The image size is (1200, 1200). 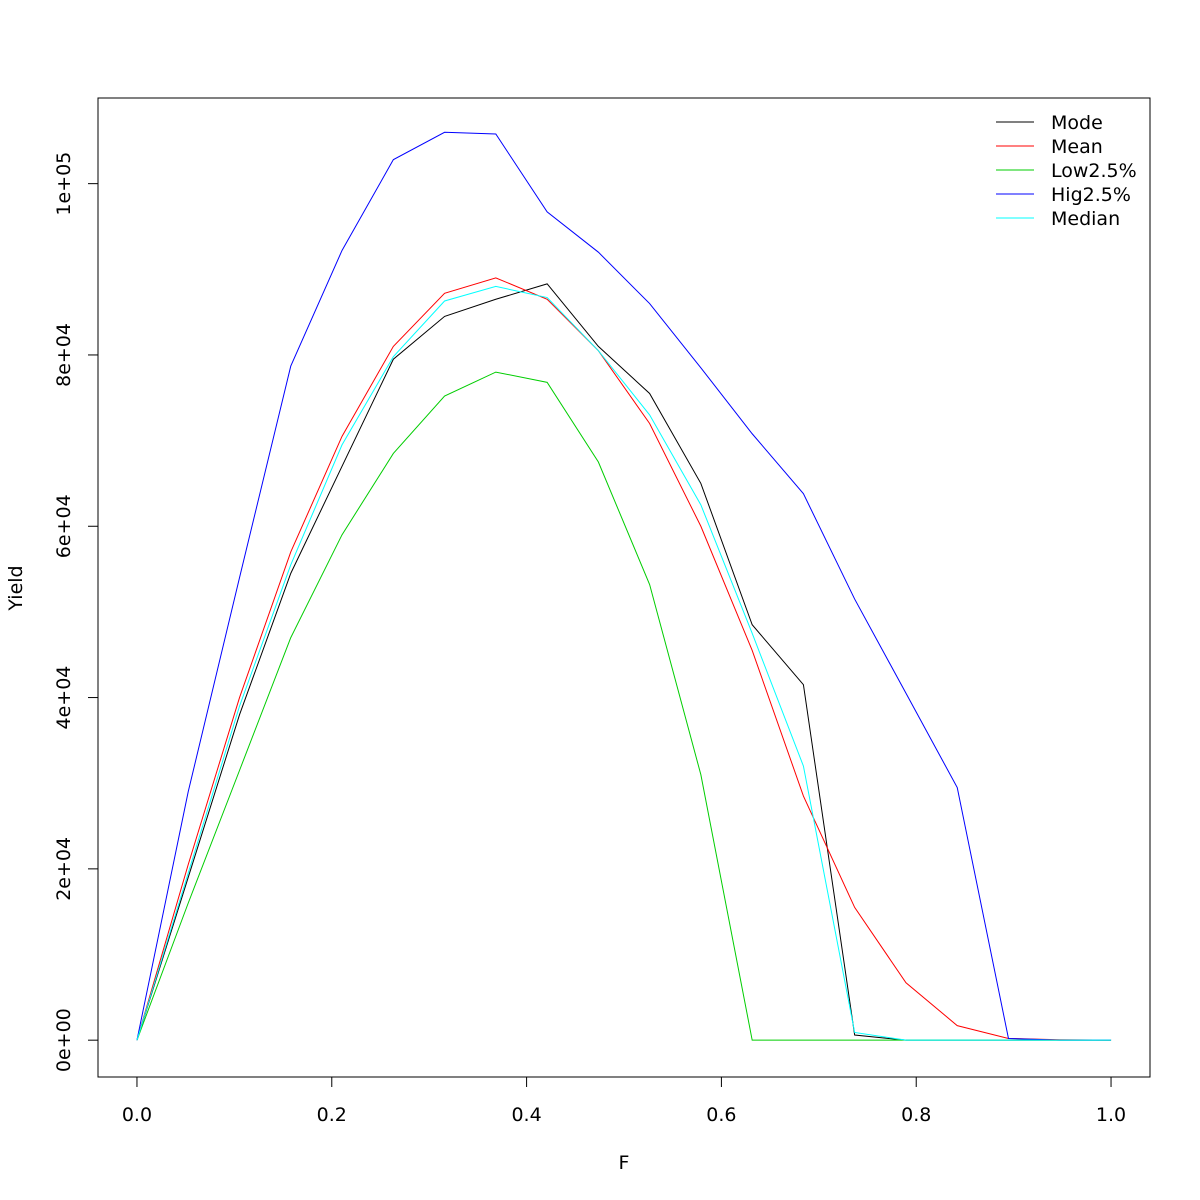 I want to click on y-tick-label: 1e+05, so click(x=64, y=184).